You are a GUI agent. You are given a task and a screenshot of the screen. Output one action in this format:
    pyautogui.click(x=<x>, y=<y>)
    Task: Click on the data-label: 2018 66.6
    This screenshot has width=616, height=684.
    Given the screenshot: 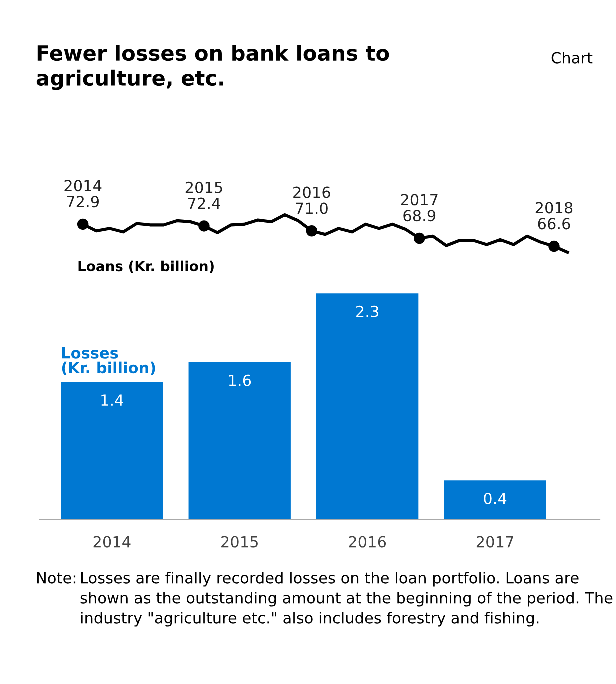 What is the action you would take?
    pyautogui.click(x=554, y=216)
    